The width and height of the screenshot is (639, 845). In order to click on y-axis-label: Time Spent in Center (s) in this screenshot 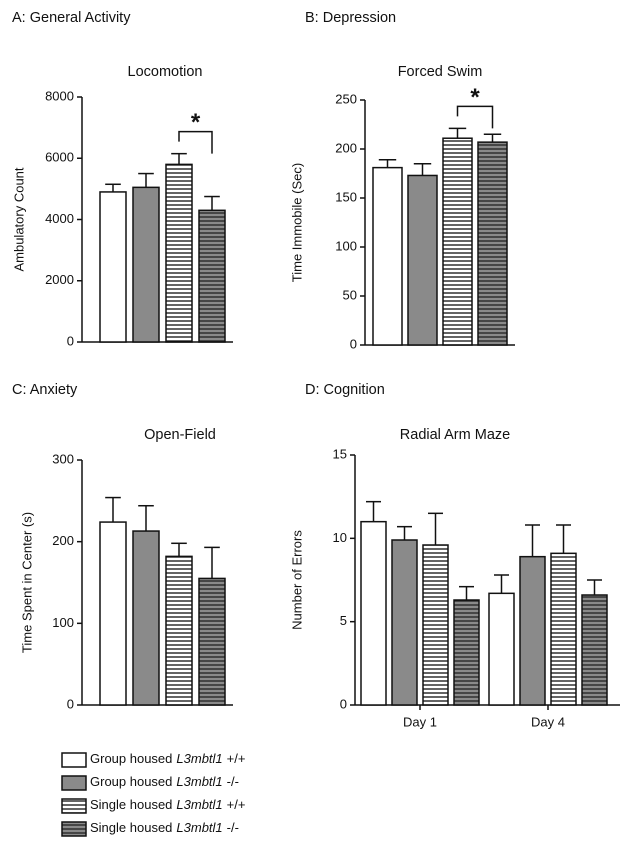, I will do `click(26, 582)`.